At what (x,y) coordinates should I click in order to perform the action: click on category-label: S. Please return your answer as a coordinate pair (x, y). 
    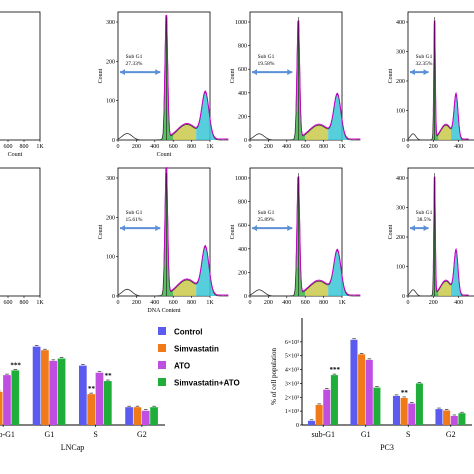
    Looking at the image, I should click on (408, 434).